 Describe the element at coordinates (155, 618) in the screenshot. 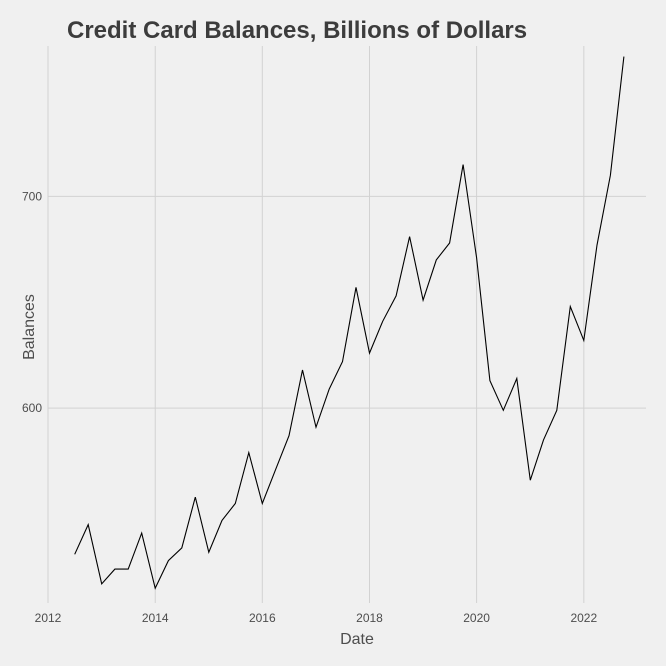

I see `x-tick-label: 2014` at that location.